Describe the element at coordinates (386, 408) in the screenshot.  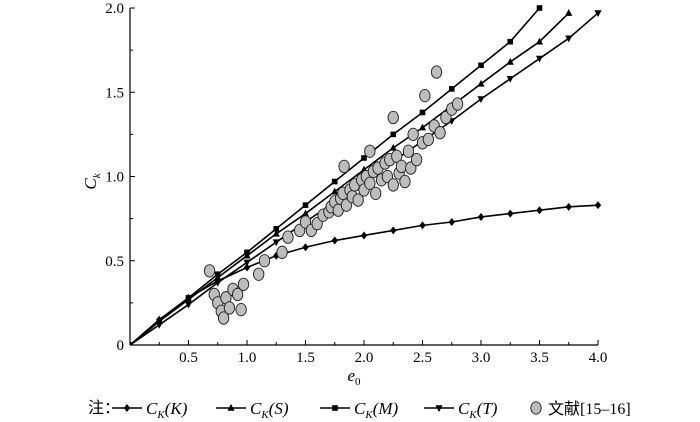
I see `legend-label-arg: (M)` at that location.